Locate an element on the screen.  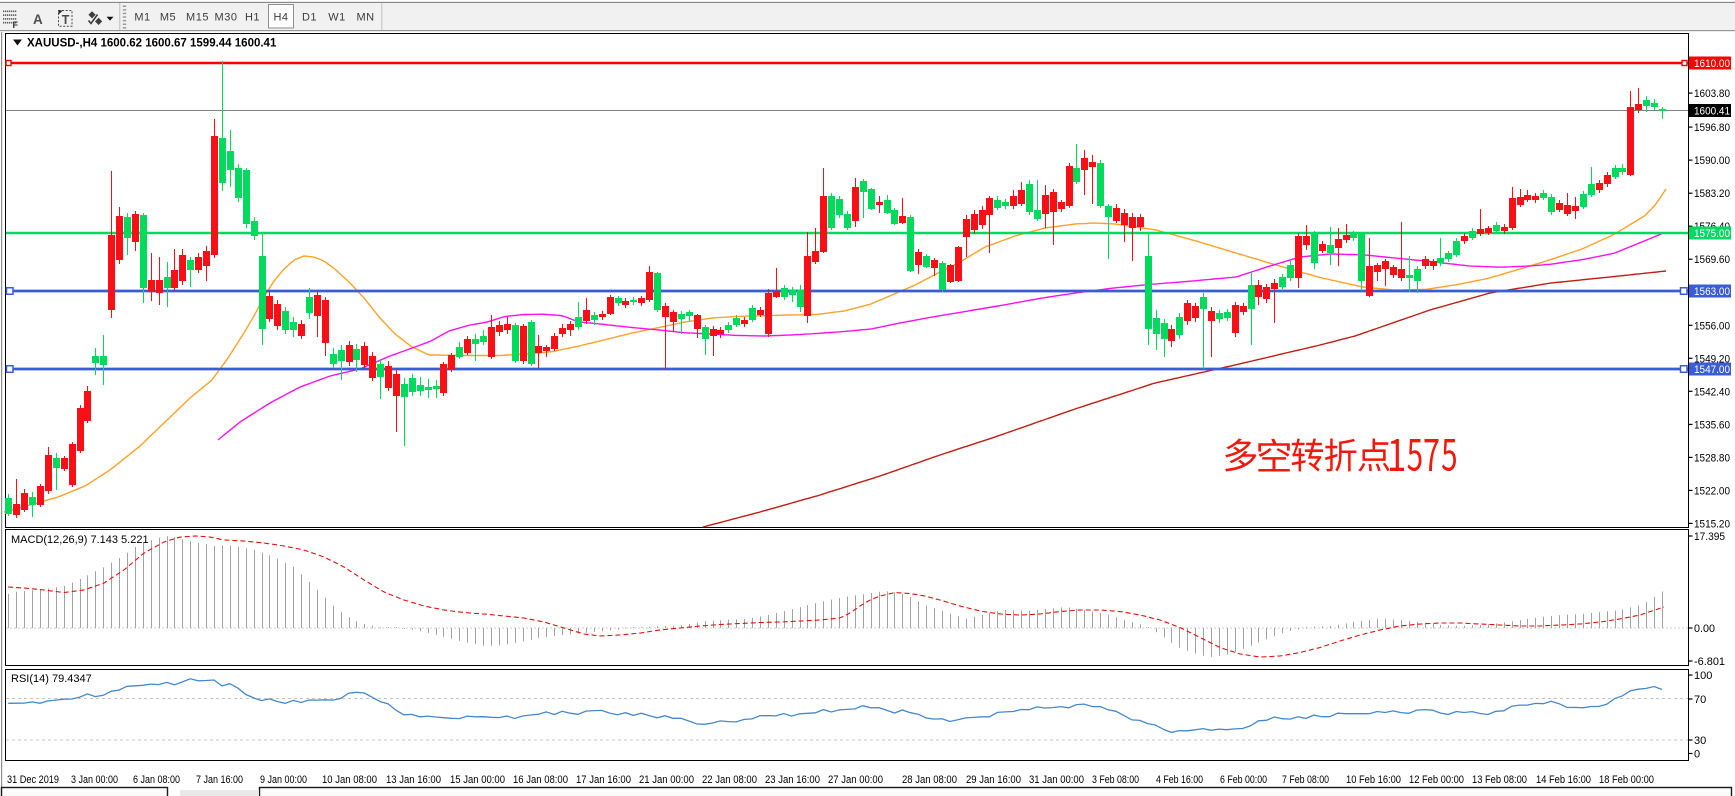
svg-text: 1575.00 is located at coordinates (1712, 234).